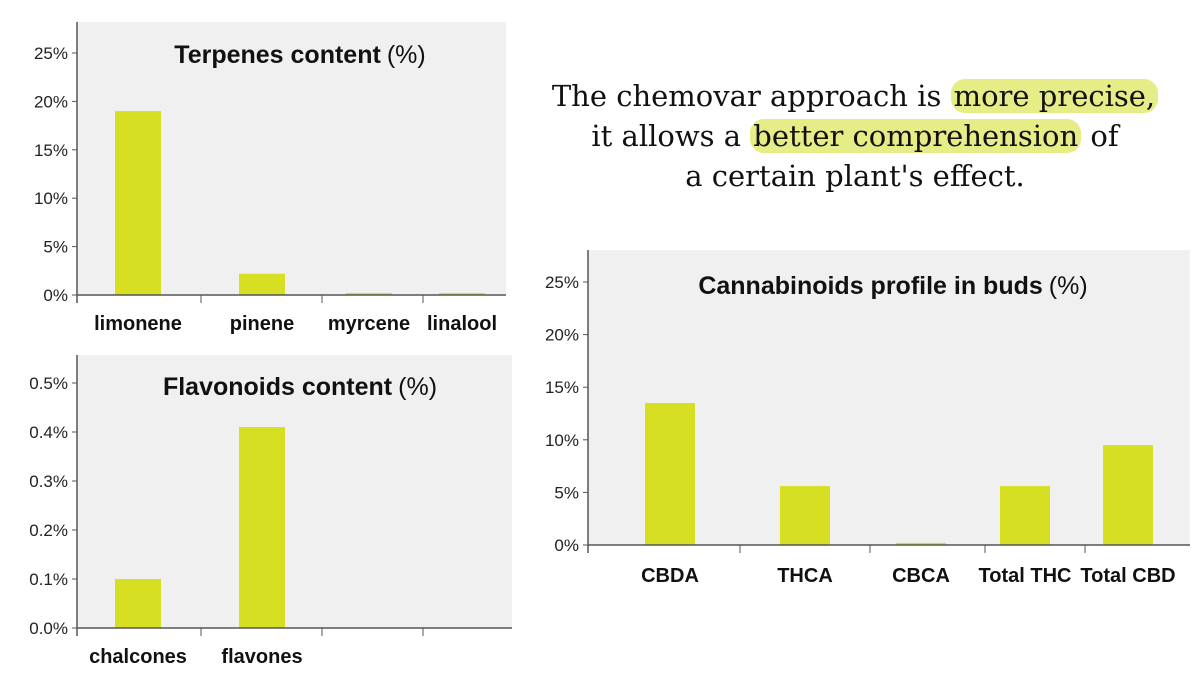  I want to click on chart-title-text: Terpenes content, so click(277, 55).